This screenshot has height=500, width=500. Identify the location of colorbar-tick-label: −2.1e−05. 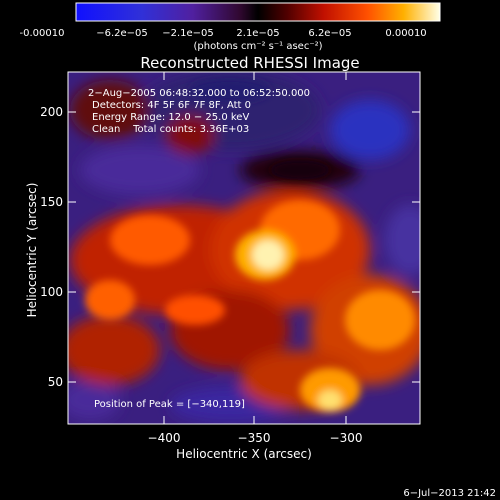
(188, 33).